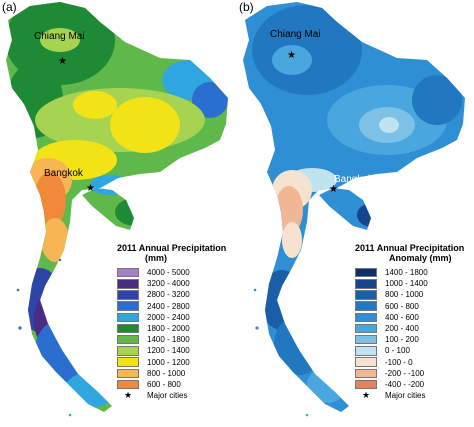 The height and width of the screenshot is (427, 474). Describe the element at coordinates (420, 258) in the screenshot. I see `legend-title-b-line2: Anomaly (mm)` at that location.